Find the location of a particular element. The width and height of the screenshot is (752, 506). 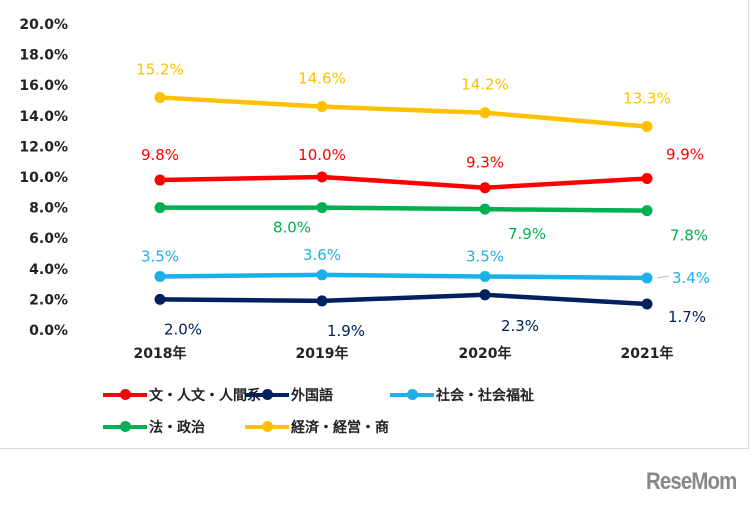

legend-label: 経済・経営・商 is located at coordinates (340, 428).